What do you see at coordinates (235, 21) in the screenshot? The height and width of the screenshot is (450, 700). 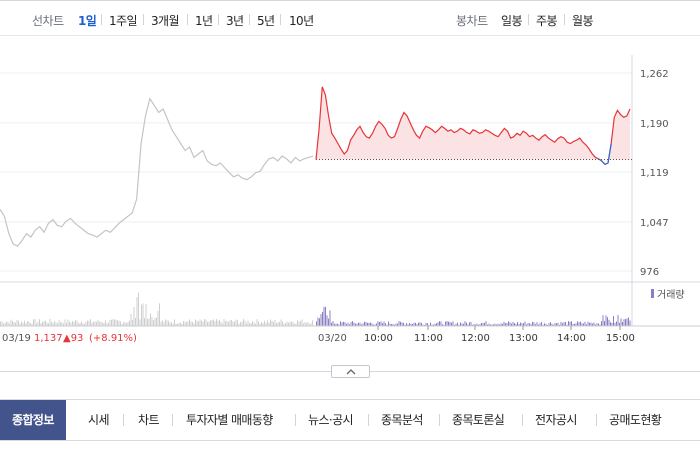 I see `period-3year-button: 3년` at bounding box center [235, 21].